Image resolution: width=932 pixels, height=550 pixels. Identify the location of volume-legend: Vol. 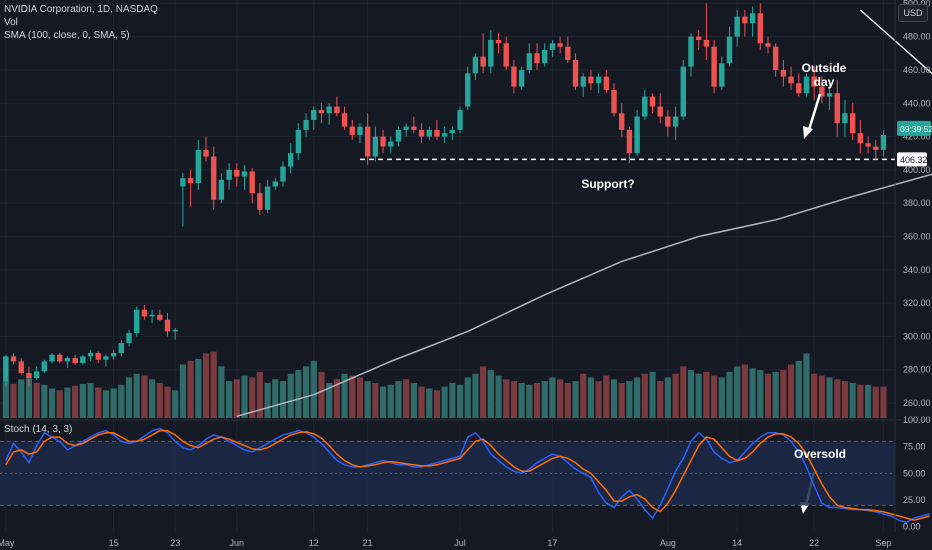
(11, 22).